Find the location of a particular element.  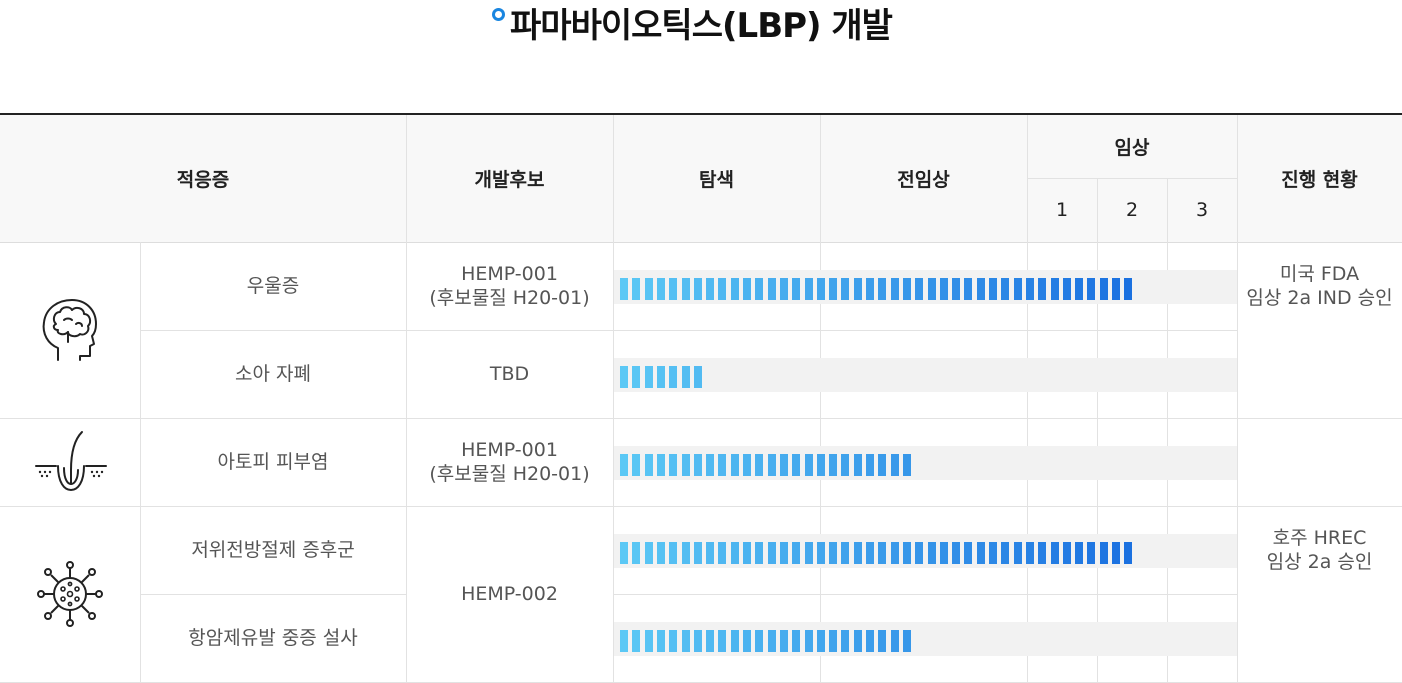

indication-label: 우울증 is located at coordinates (273, 286).